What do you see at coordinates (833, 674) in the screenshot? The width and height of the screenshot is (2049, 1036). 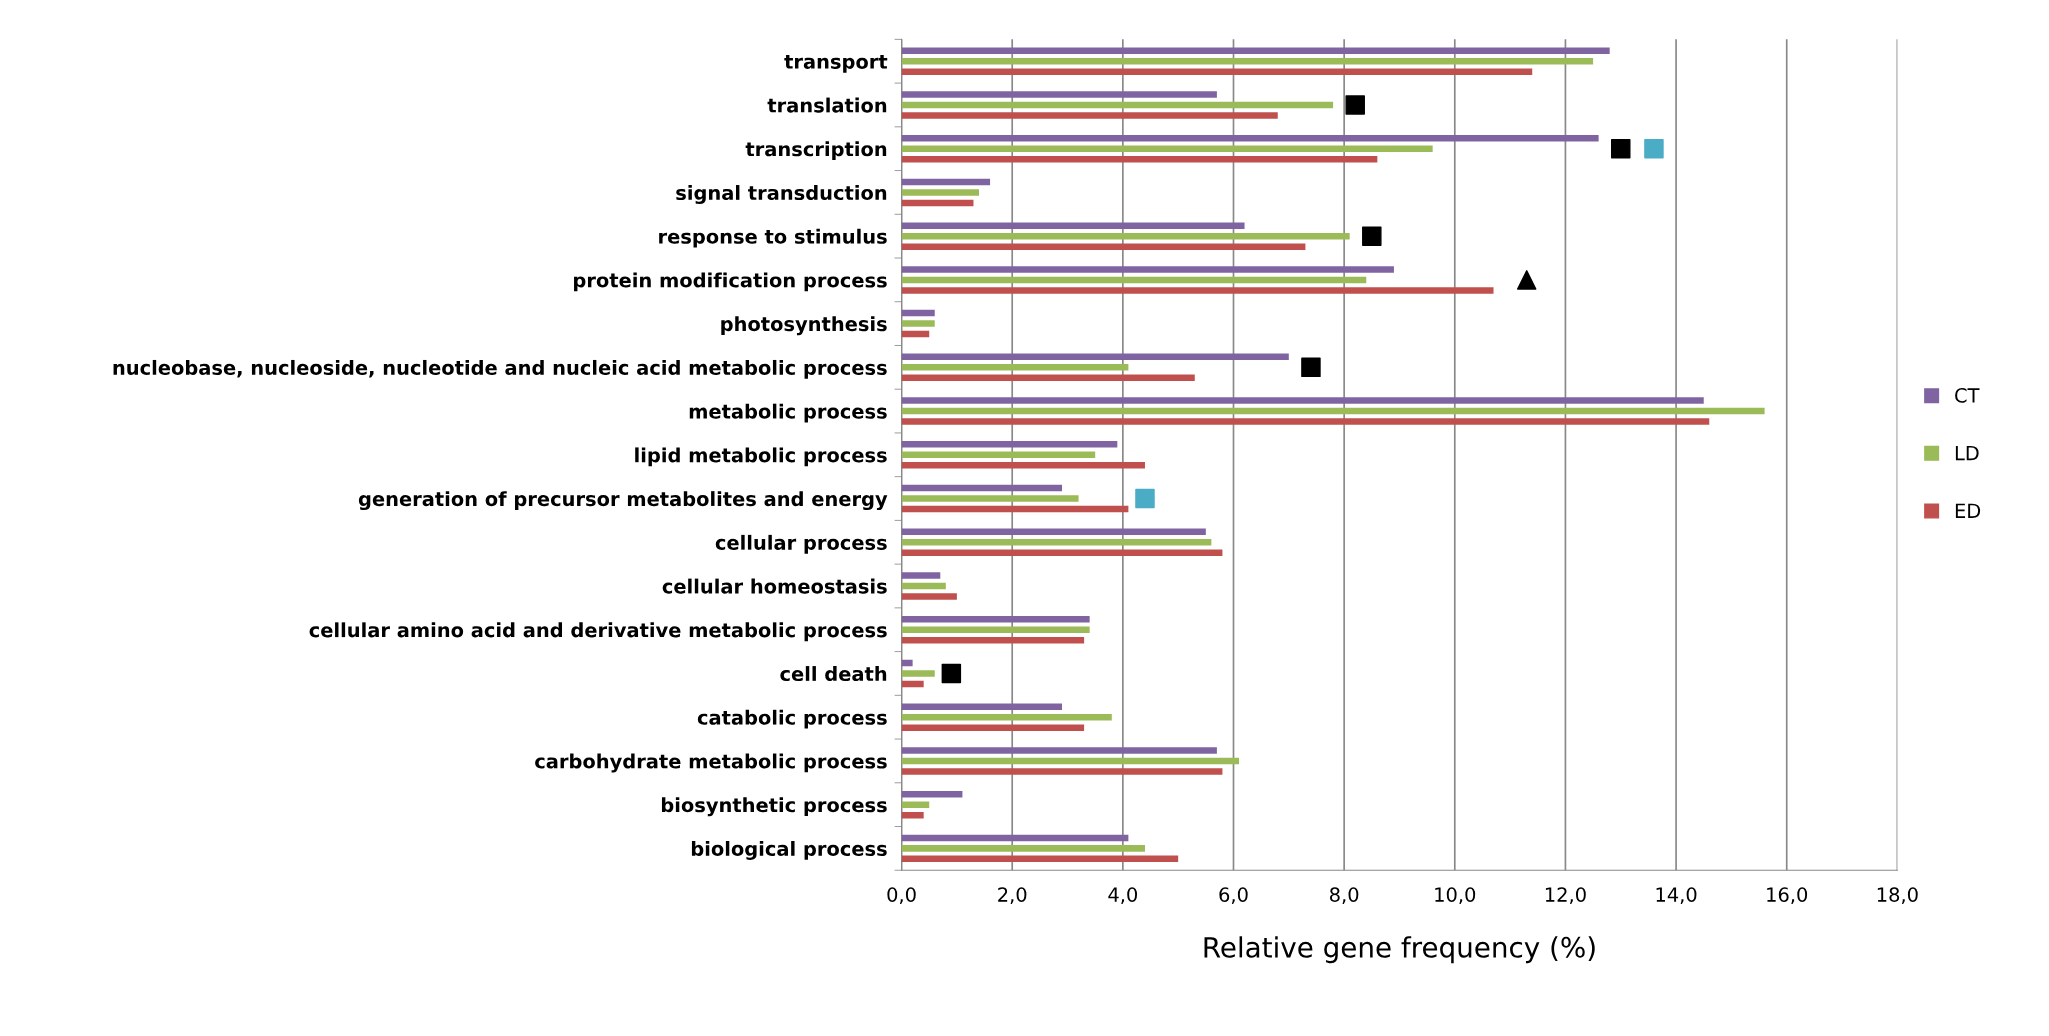 I see `y-tick-label: cell death` at bounding box center [833, 674].